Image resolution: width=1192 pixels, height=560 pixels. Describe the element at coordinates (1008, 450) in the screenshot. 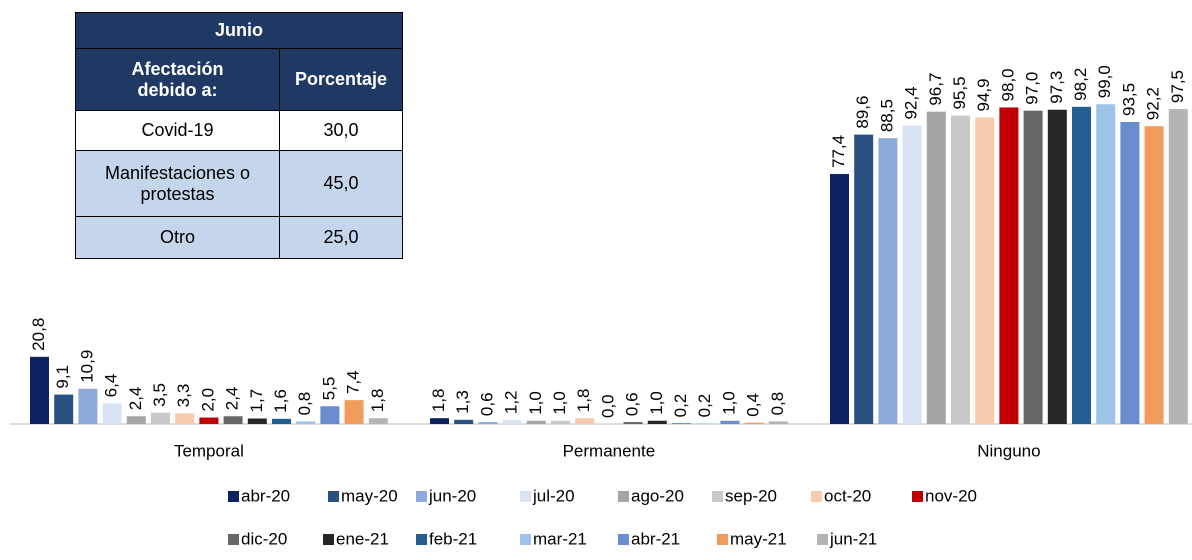

I see `x-tick-label: Ninguno` at that location.